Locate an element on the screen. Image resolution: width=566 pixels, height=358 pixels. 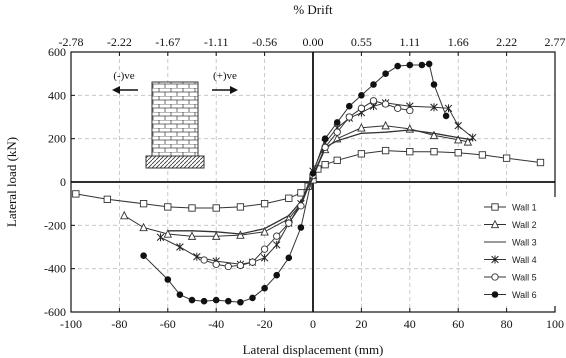
x-tick-label: 80 is located at coordinates (507, 324).